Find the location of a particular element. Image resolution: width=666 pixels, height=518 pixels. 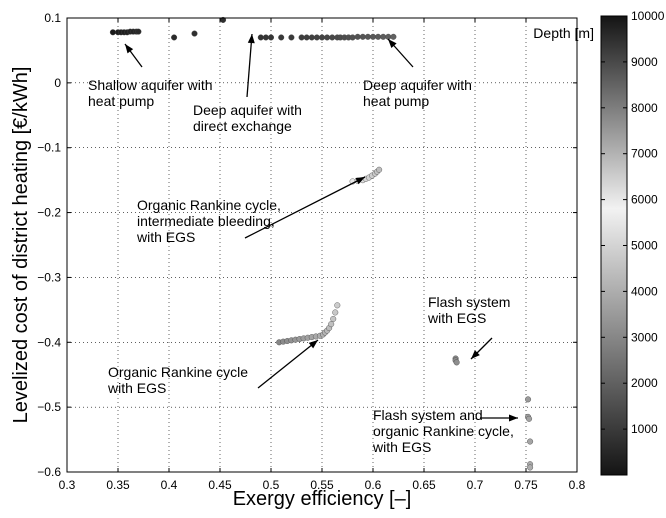

colorbar-tick-label: 3000 is located at coordinates (644, 337).